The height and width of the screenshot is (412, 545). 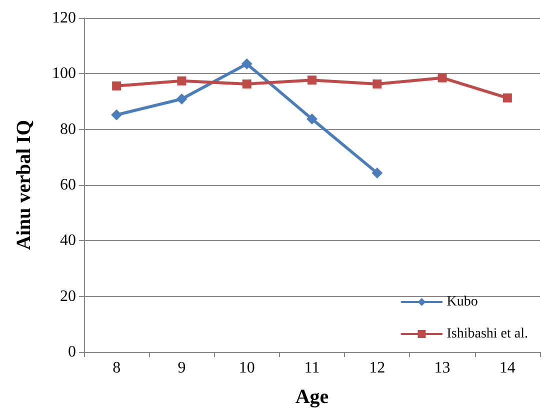 I want to click on y-tick-label: 60, so click(x=68, y=185).